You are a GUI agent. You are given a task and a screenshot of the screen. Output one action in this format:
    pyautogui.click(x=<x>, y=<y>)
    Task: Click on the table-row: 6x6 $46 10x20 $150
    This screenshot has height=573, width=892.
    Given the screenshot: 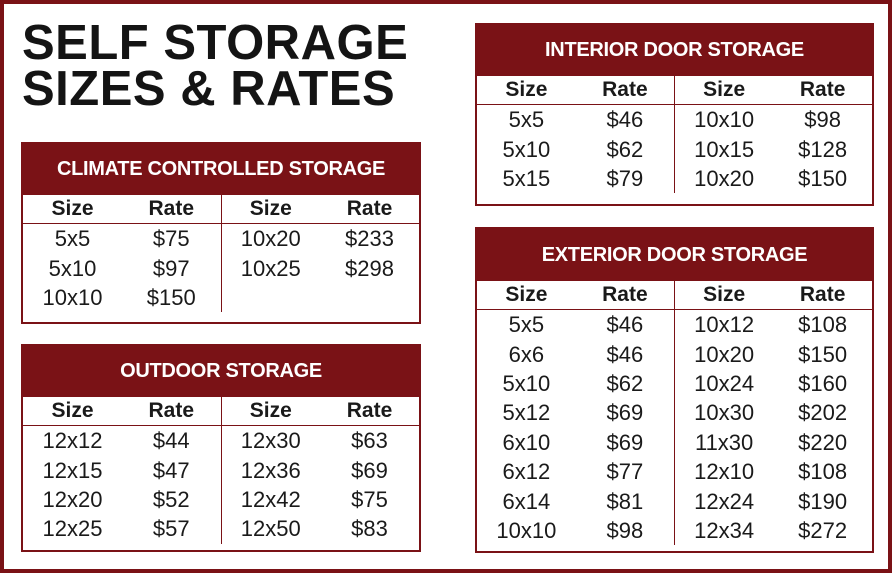 What is the action you would take?
    pyautogui.click(x=674, y=354)
    